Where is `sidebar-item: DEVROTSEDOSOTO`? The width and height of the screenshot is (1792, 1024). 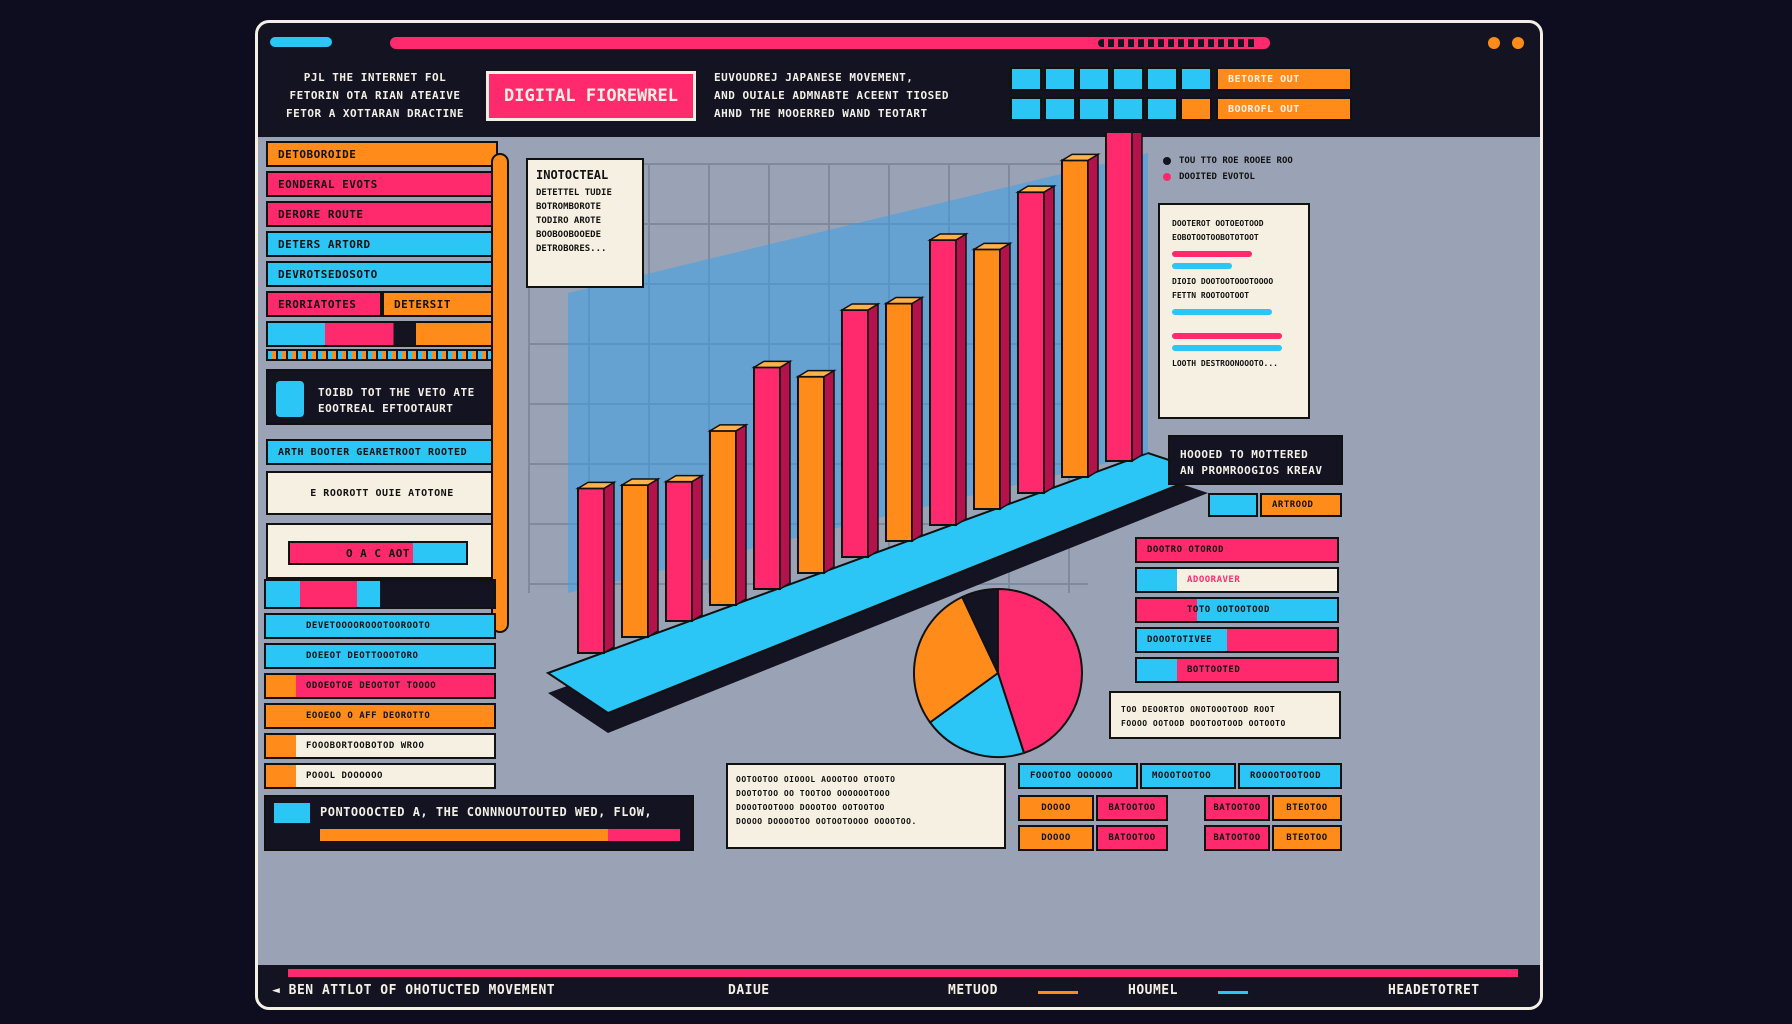
sidebar-item: DEVROTSEDOSOTO is located at coordinates (382, 274).